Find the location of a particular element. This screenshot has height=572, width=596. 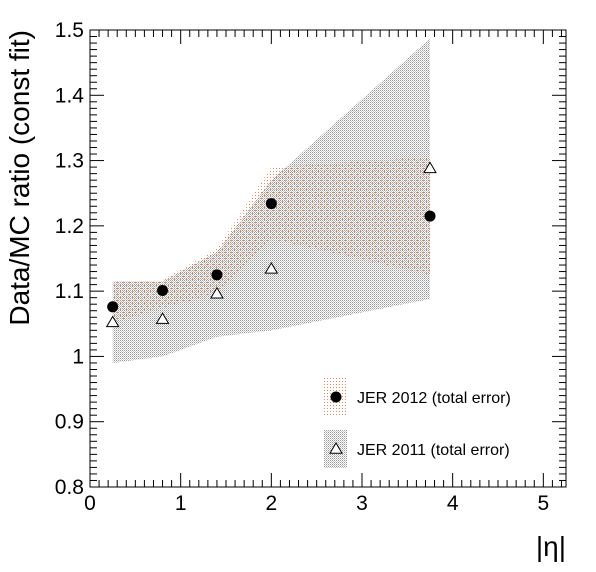

x-axis-title: |η| is located at coordinates (551, 546).